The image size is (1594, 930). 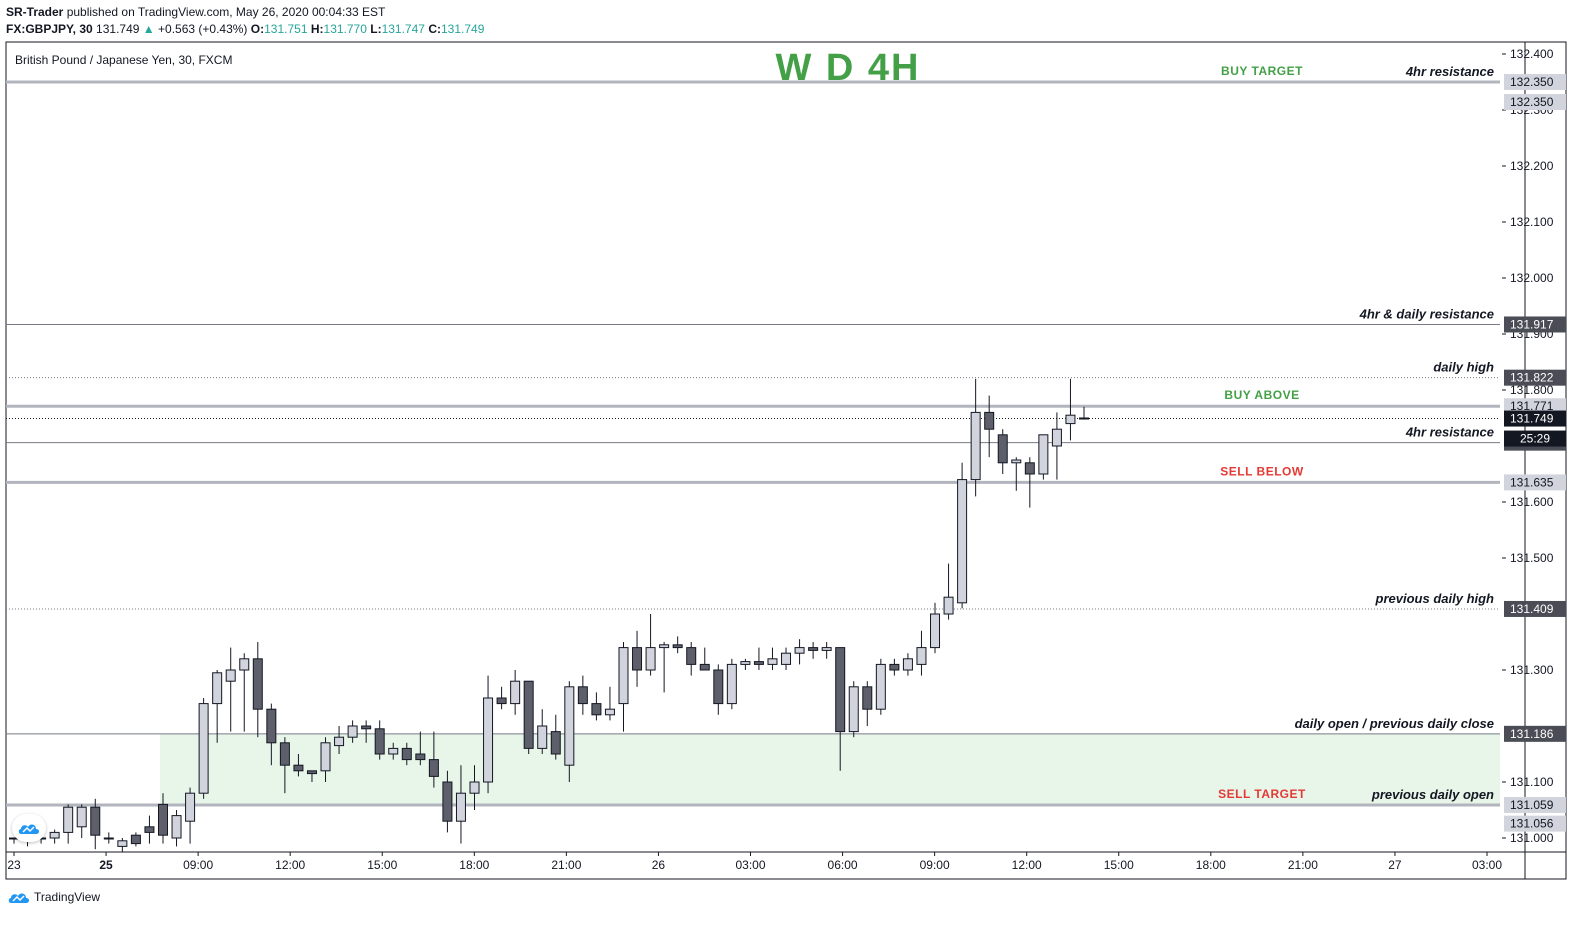 I want to click on change-value: +0.563 (+0.43%), so click(x=203, y=29).